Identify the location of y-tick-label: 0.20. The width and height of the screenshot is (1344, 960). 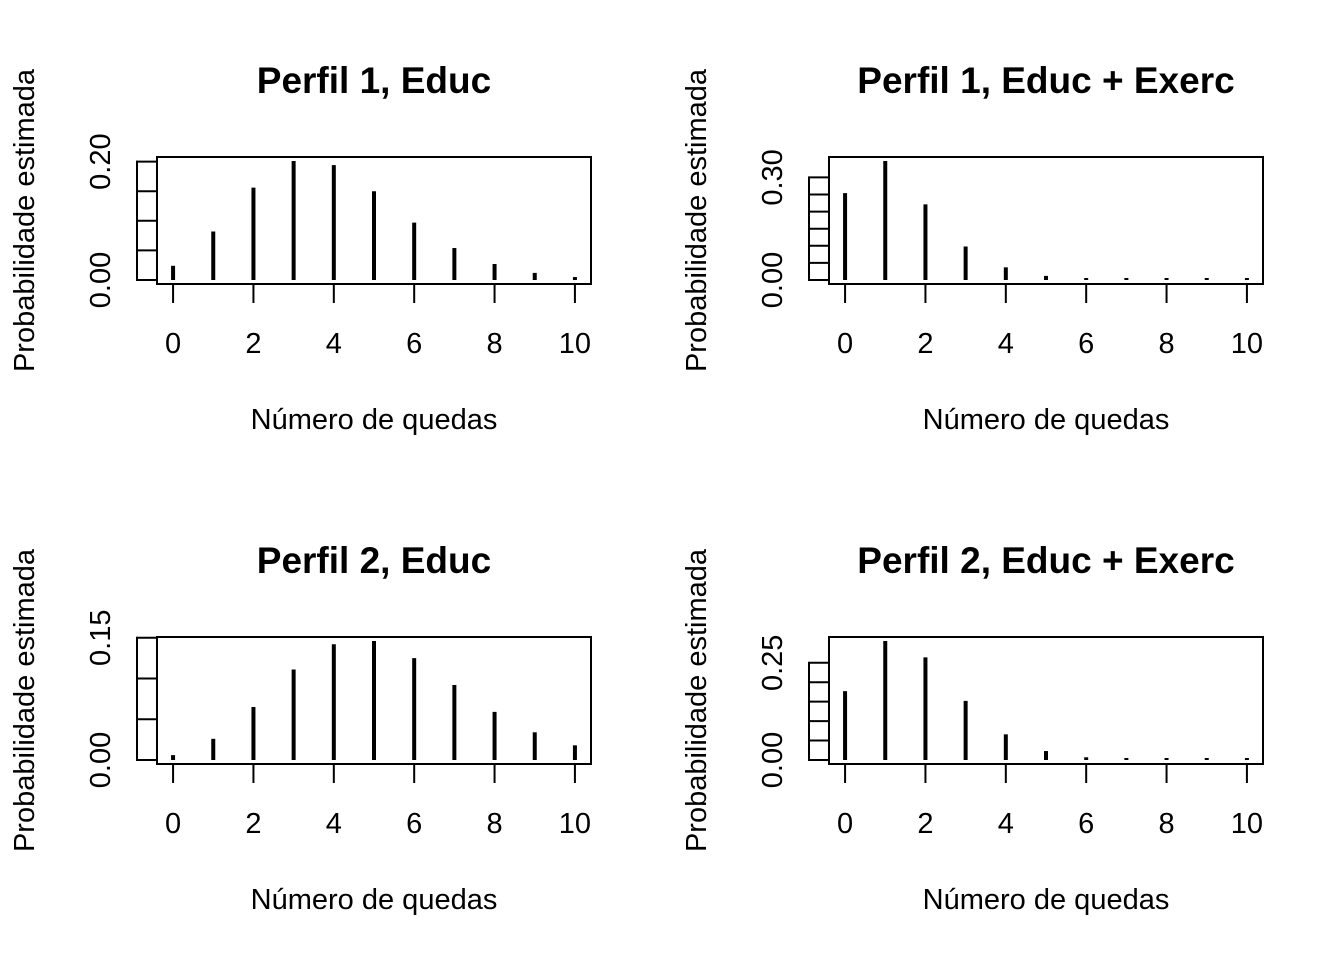
(101, 161).